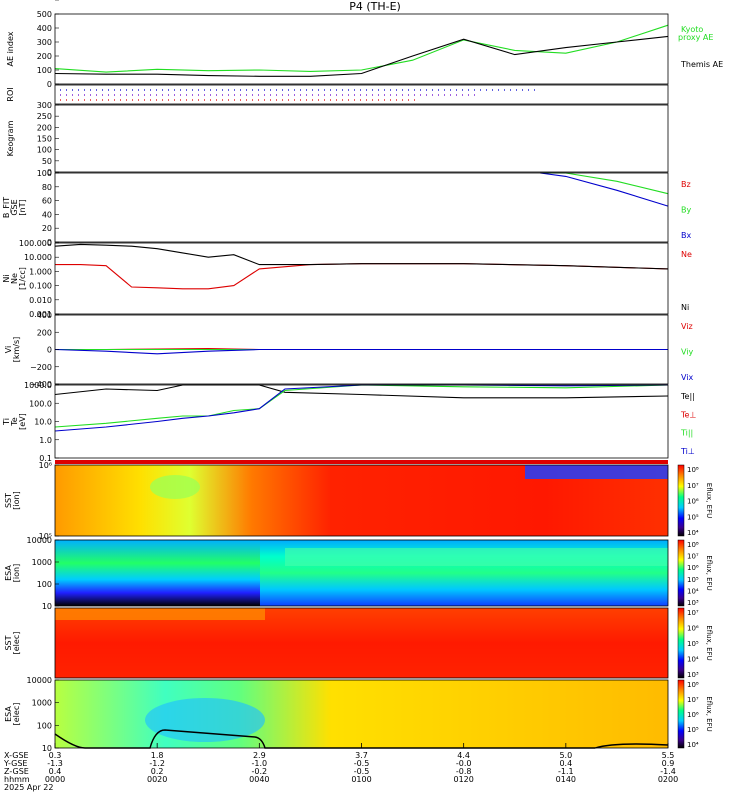  Describe the element at coordinates (693, 629) in the screenshot. I see `sst_elec-cbar-tick-3: 10⁶` at that location.